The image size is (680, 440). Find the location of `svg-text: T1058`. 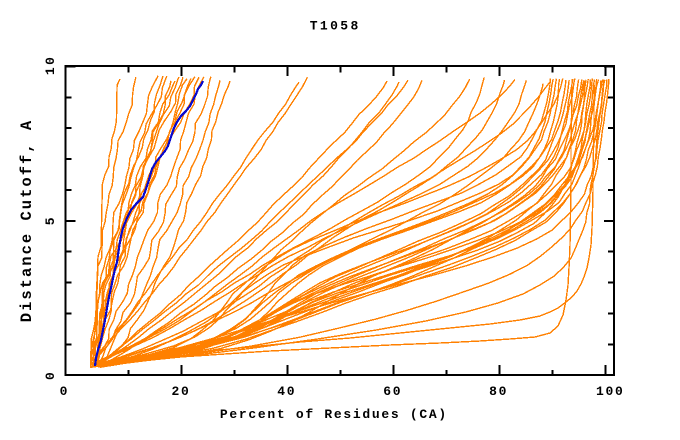

svg-text: T1058 is located at coordinates (335, 25).